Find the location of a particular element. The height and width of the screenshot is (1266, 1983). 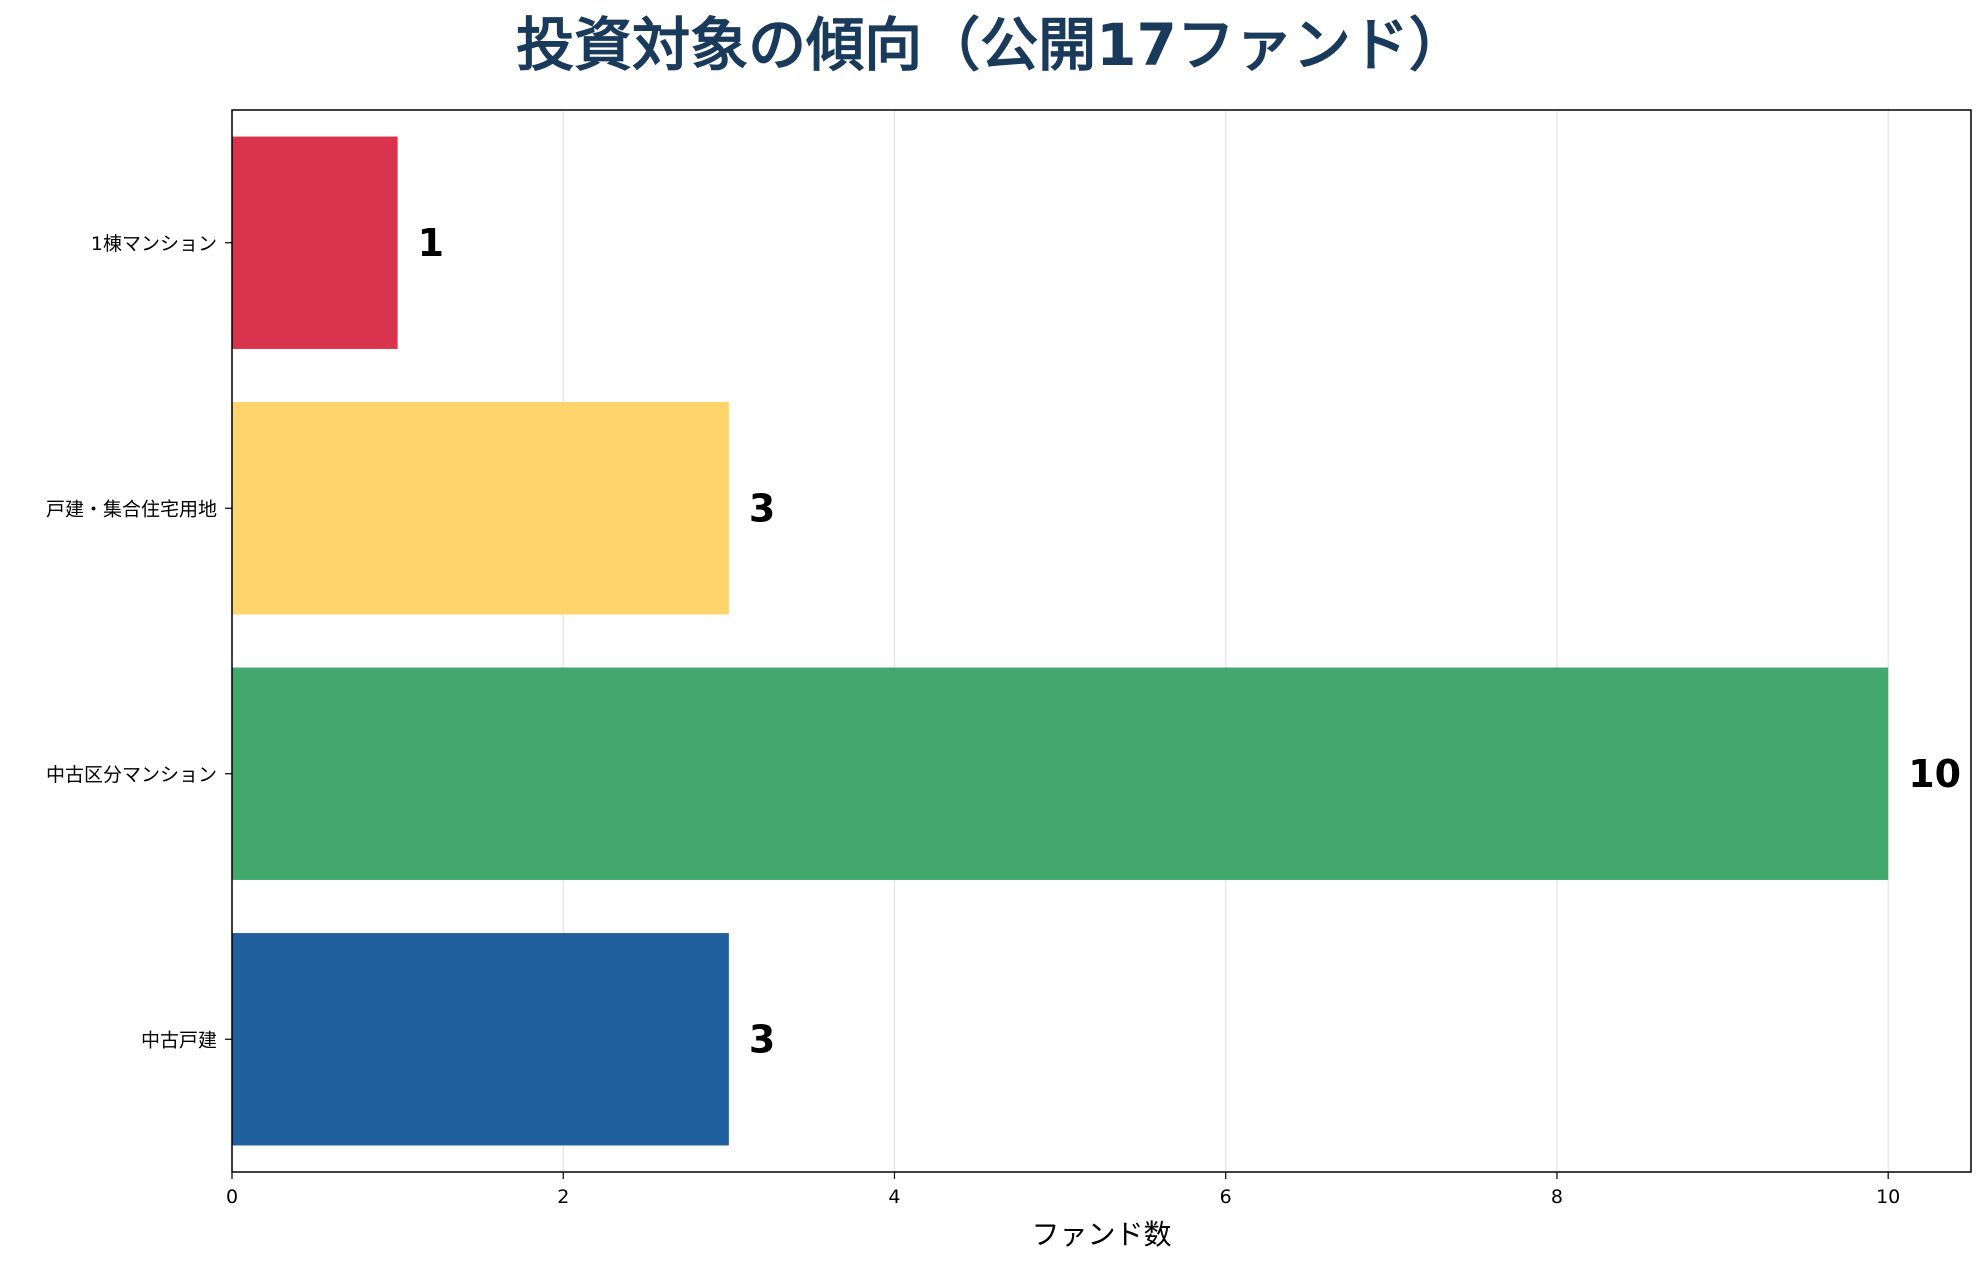

x-tick-label: 8 is located at coordinates (1557, 1197).